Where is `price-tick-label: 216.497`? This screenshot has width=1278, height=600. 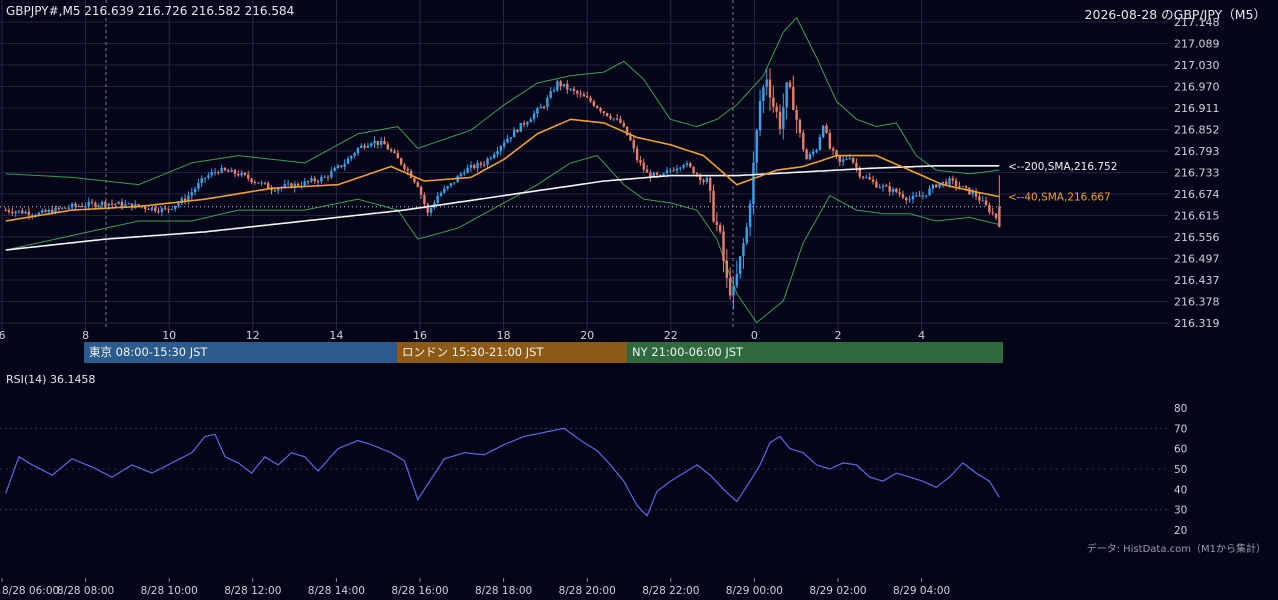
price-tick-label: 216.497 is located at coordinates (1197, 259).